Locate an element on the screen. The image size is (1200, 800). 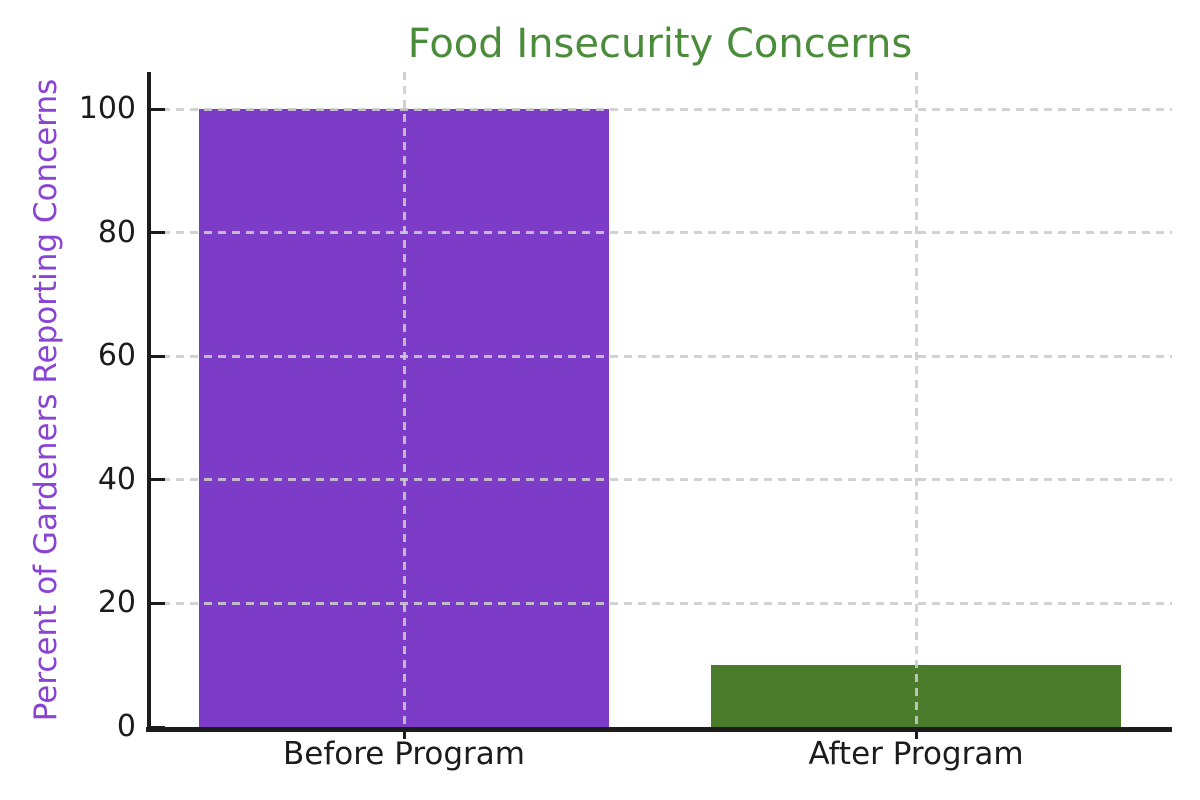
y-tick-label: 20 is located at coordinates (116, 603).